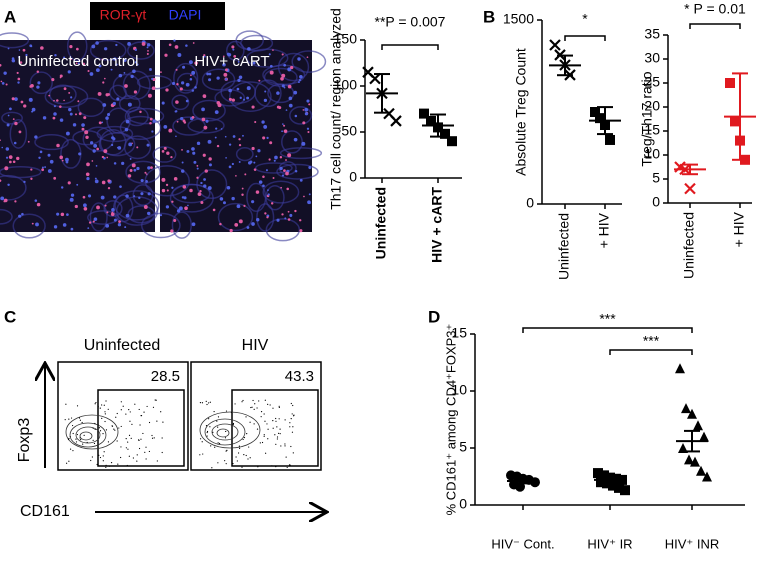 The height and width of the screenshot is (586, 758). What do you see at coordinates (24, 440) in the screenshot?
I see `flow-y-label: Foxp3` at bounding box center [24, 440].